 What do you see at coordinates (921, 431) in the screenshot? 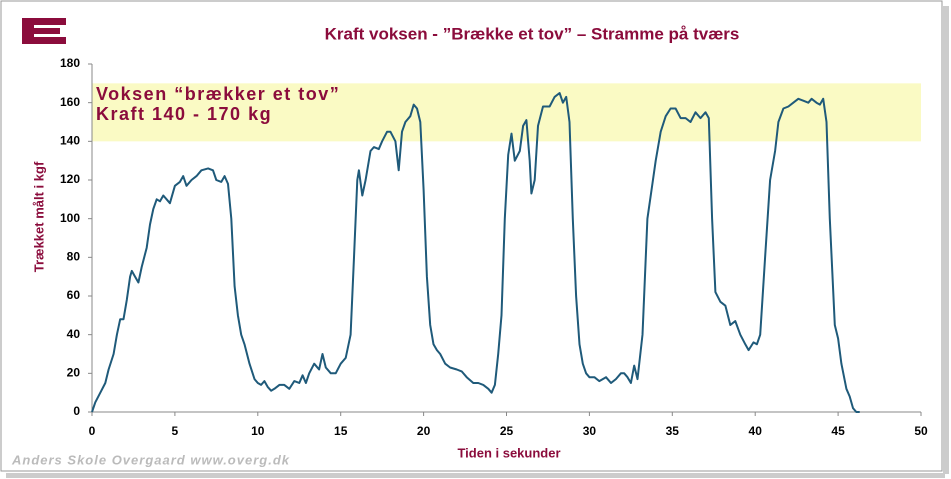
I see `x-tick-label: 50` at bounding box center [921, 431].